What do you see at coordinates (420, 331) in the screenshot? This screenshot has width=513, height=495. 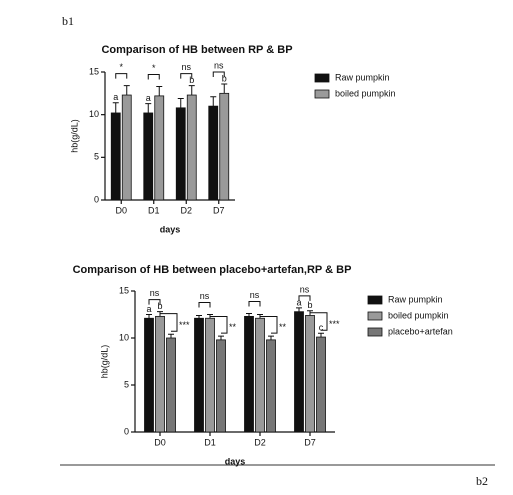 I see `legend-label: placebo+artefan` at bounding box center [420, 331].